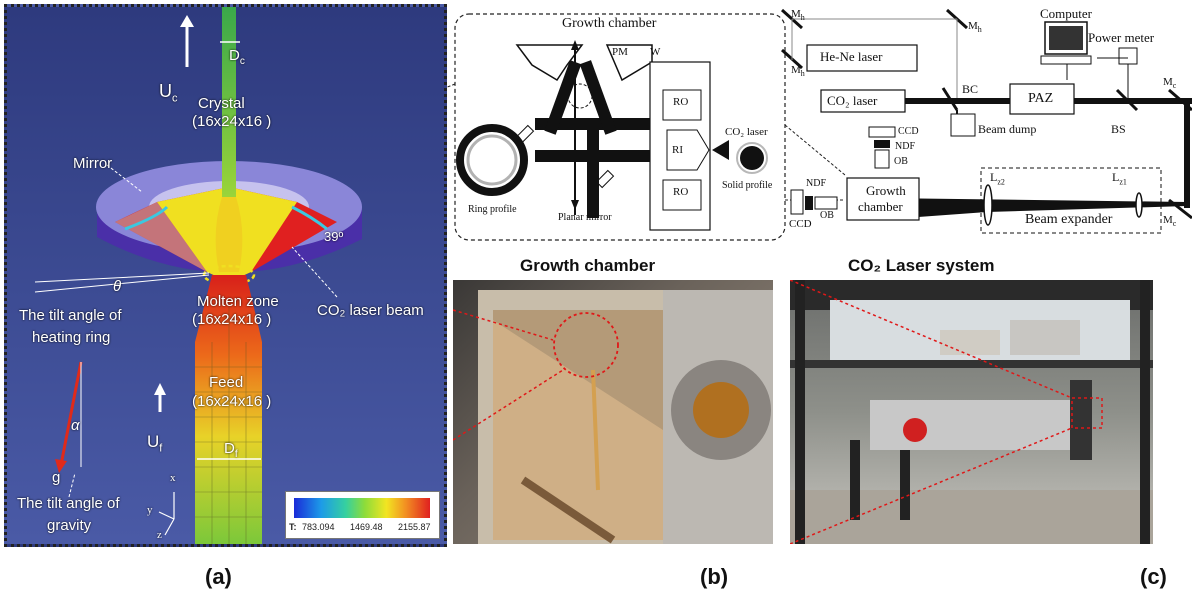 This screenshot has width=1192, height=596. What do you see at coordinates (150, 510) in the screenshot?
I see `axis-y-label: y` at bounding box center [150, 510].